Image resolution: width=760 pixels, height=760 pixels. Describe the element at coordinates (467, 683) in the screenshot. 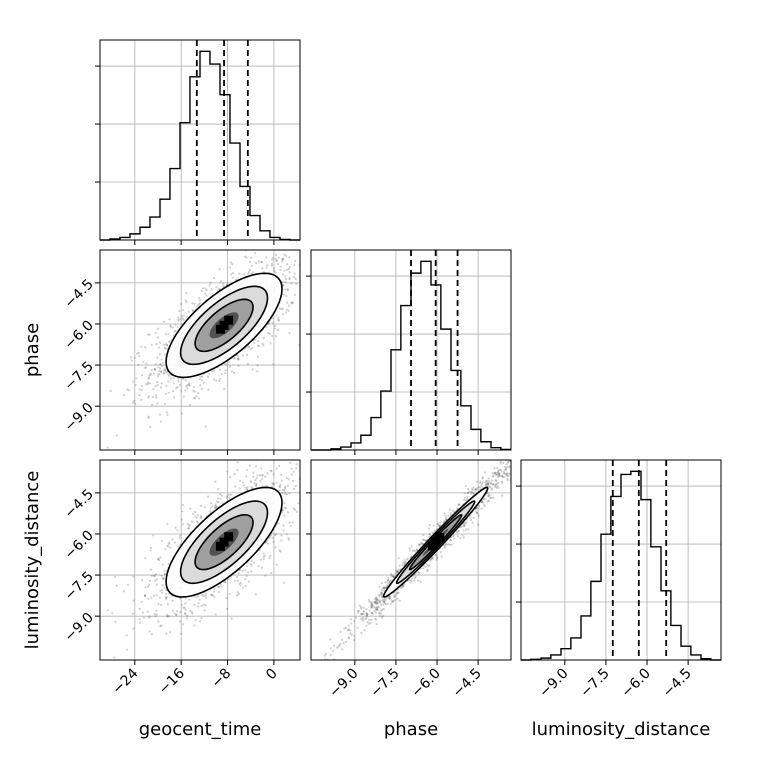

I see `x-tick-label-phase: −4.5` at that location.